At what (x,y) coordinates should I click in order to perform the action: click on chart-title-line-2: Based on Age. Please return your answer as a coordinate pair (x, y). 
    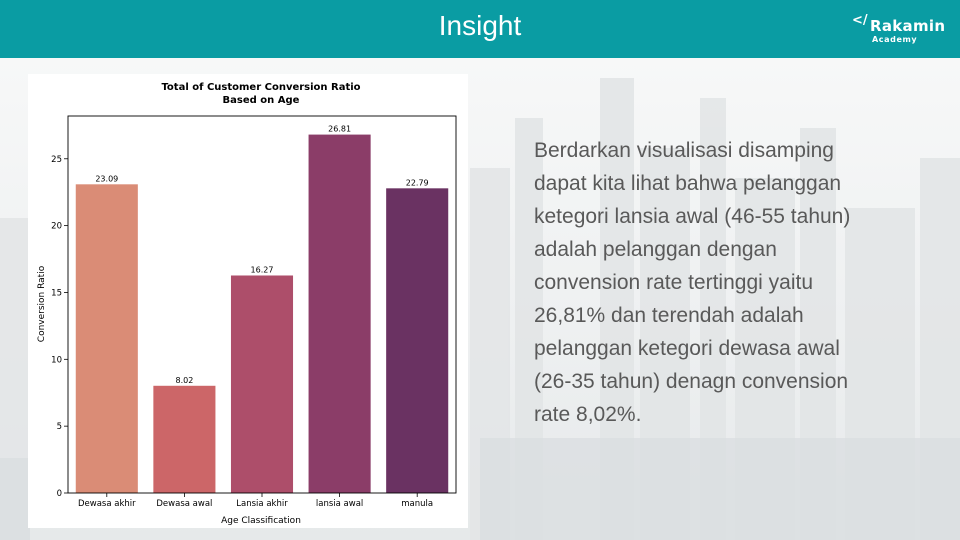
    Looking at the image, I should click on (261, 100).